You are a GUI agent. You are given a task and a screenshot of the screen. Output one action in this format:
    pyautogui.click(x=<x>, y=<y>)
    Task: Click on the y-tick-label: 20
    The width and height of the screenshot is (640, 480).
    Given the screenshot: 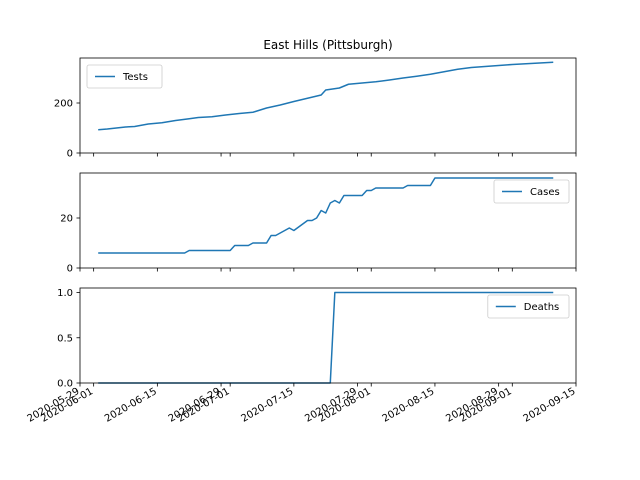 What is the action you would take?
    pyautogui.click(x=66, y=219)
    